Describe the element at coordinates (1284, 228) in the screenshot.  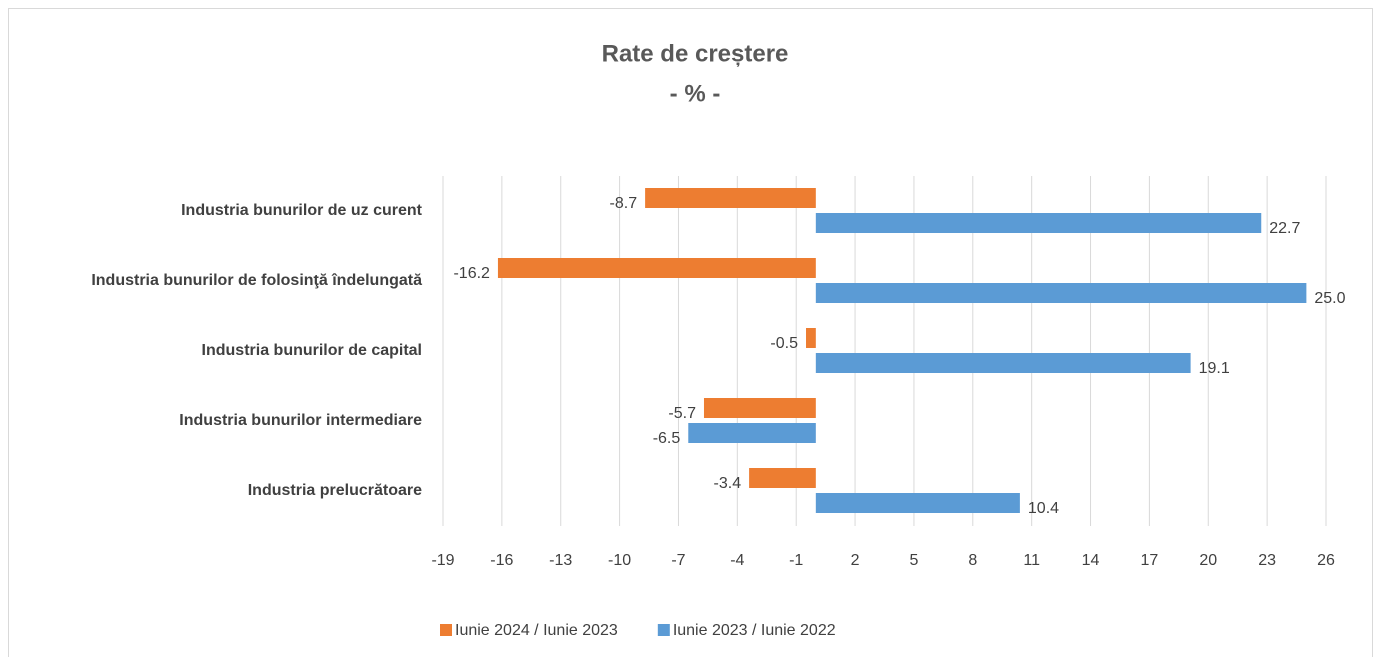
I see `data-label: 22.7` at that location.